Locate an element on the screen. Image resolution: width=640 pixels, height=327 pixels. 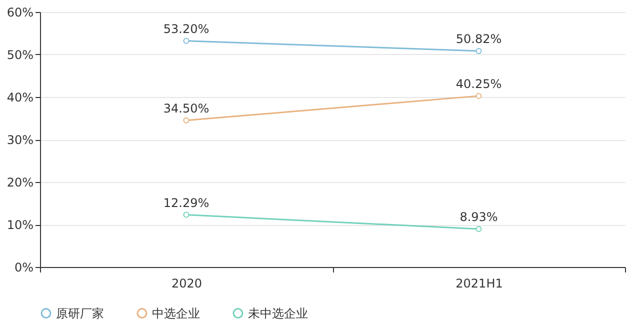
y-tick-label: 10% is located at coordinates (20, 225).